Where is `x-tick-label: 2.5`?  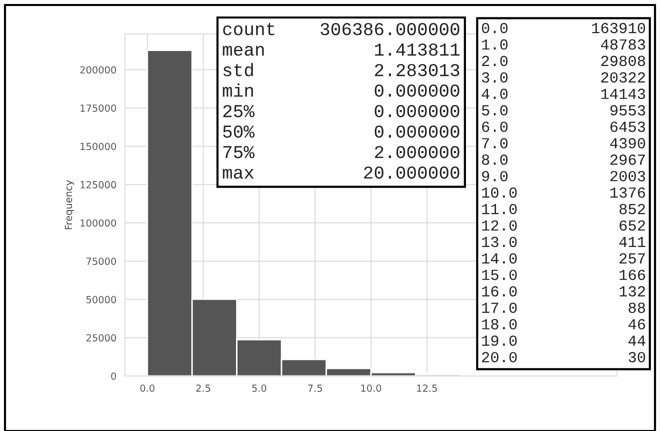 x-tick-label: 2.5 is located at coordinates (203, 388).